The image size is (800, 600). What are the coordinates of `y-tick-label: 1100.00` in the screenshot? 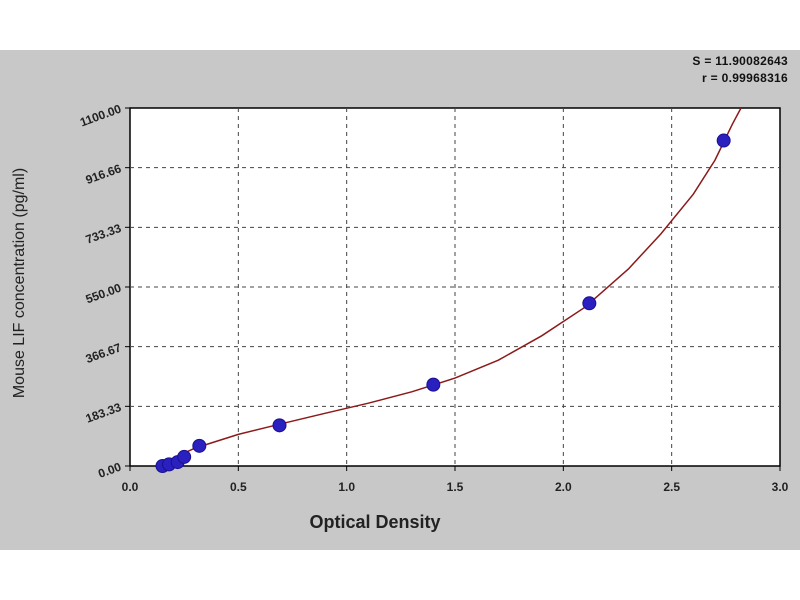 It's located at (100, 116).